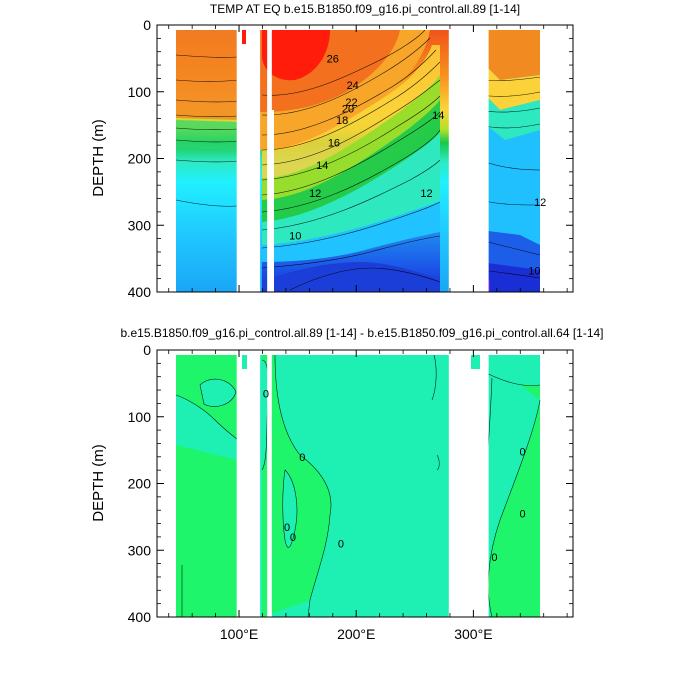 The image size is (700, 700). What do you see at coordinates (140, 225) in the screenshot?
I see `top-y-tick-label: 300` at bounding box center [140, 225].